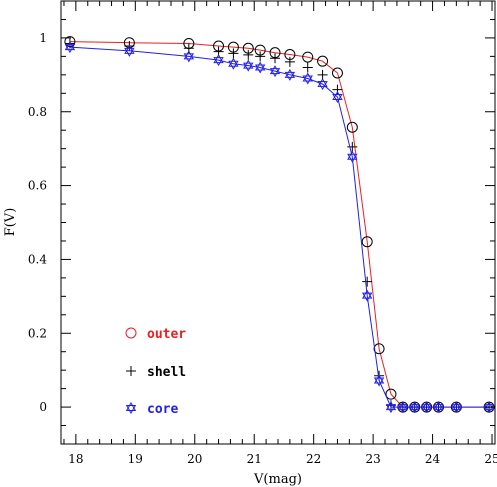 This screenshot has height=487, width=497. I want to click on legend-core-label: core, so click(162, 409).